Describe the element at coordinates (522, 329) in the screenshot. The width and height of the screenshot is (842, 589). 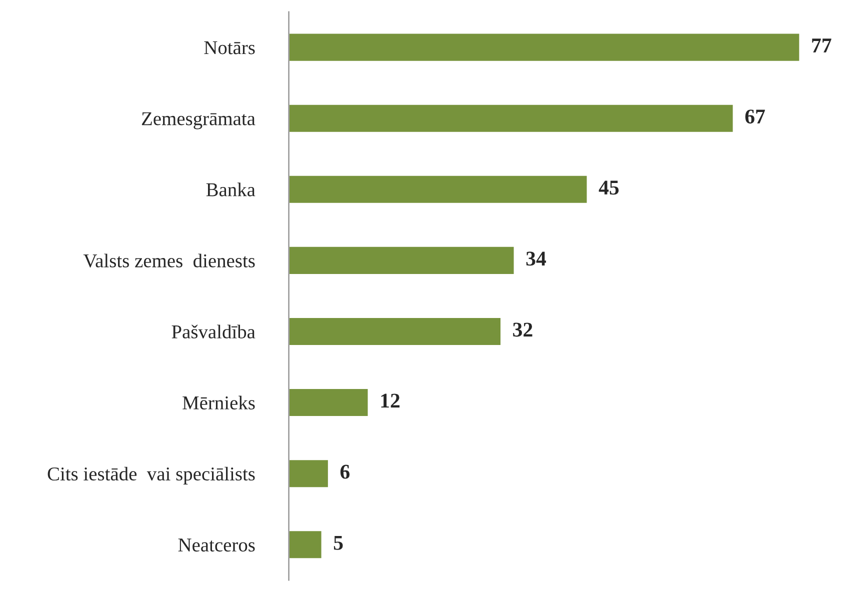
I see `data-label: 32` at that location.